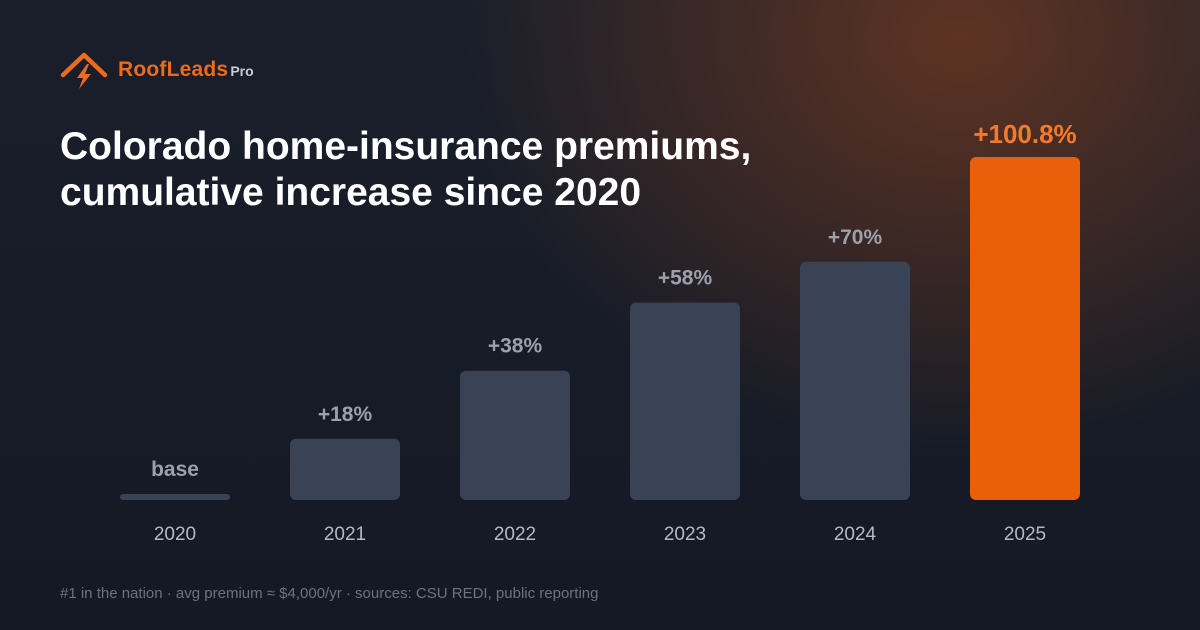  I want to click on data-label-2023: +58%, so click(685, 278).